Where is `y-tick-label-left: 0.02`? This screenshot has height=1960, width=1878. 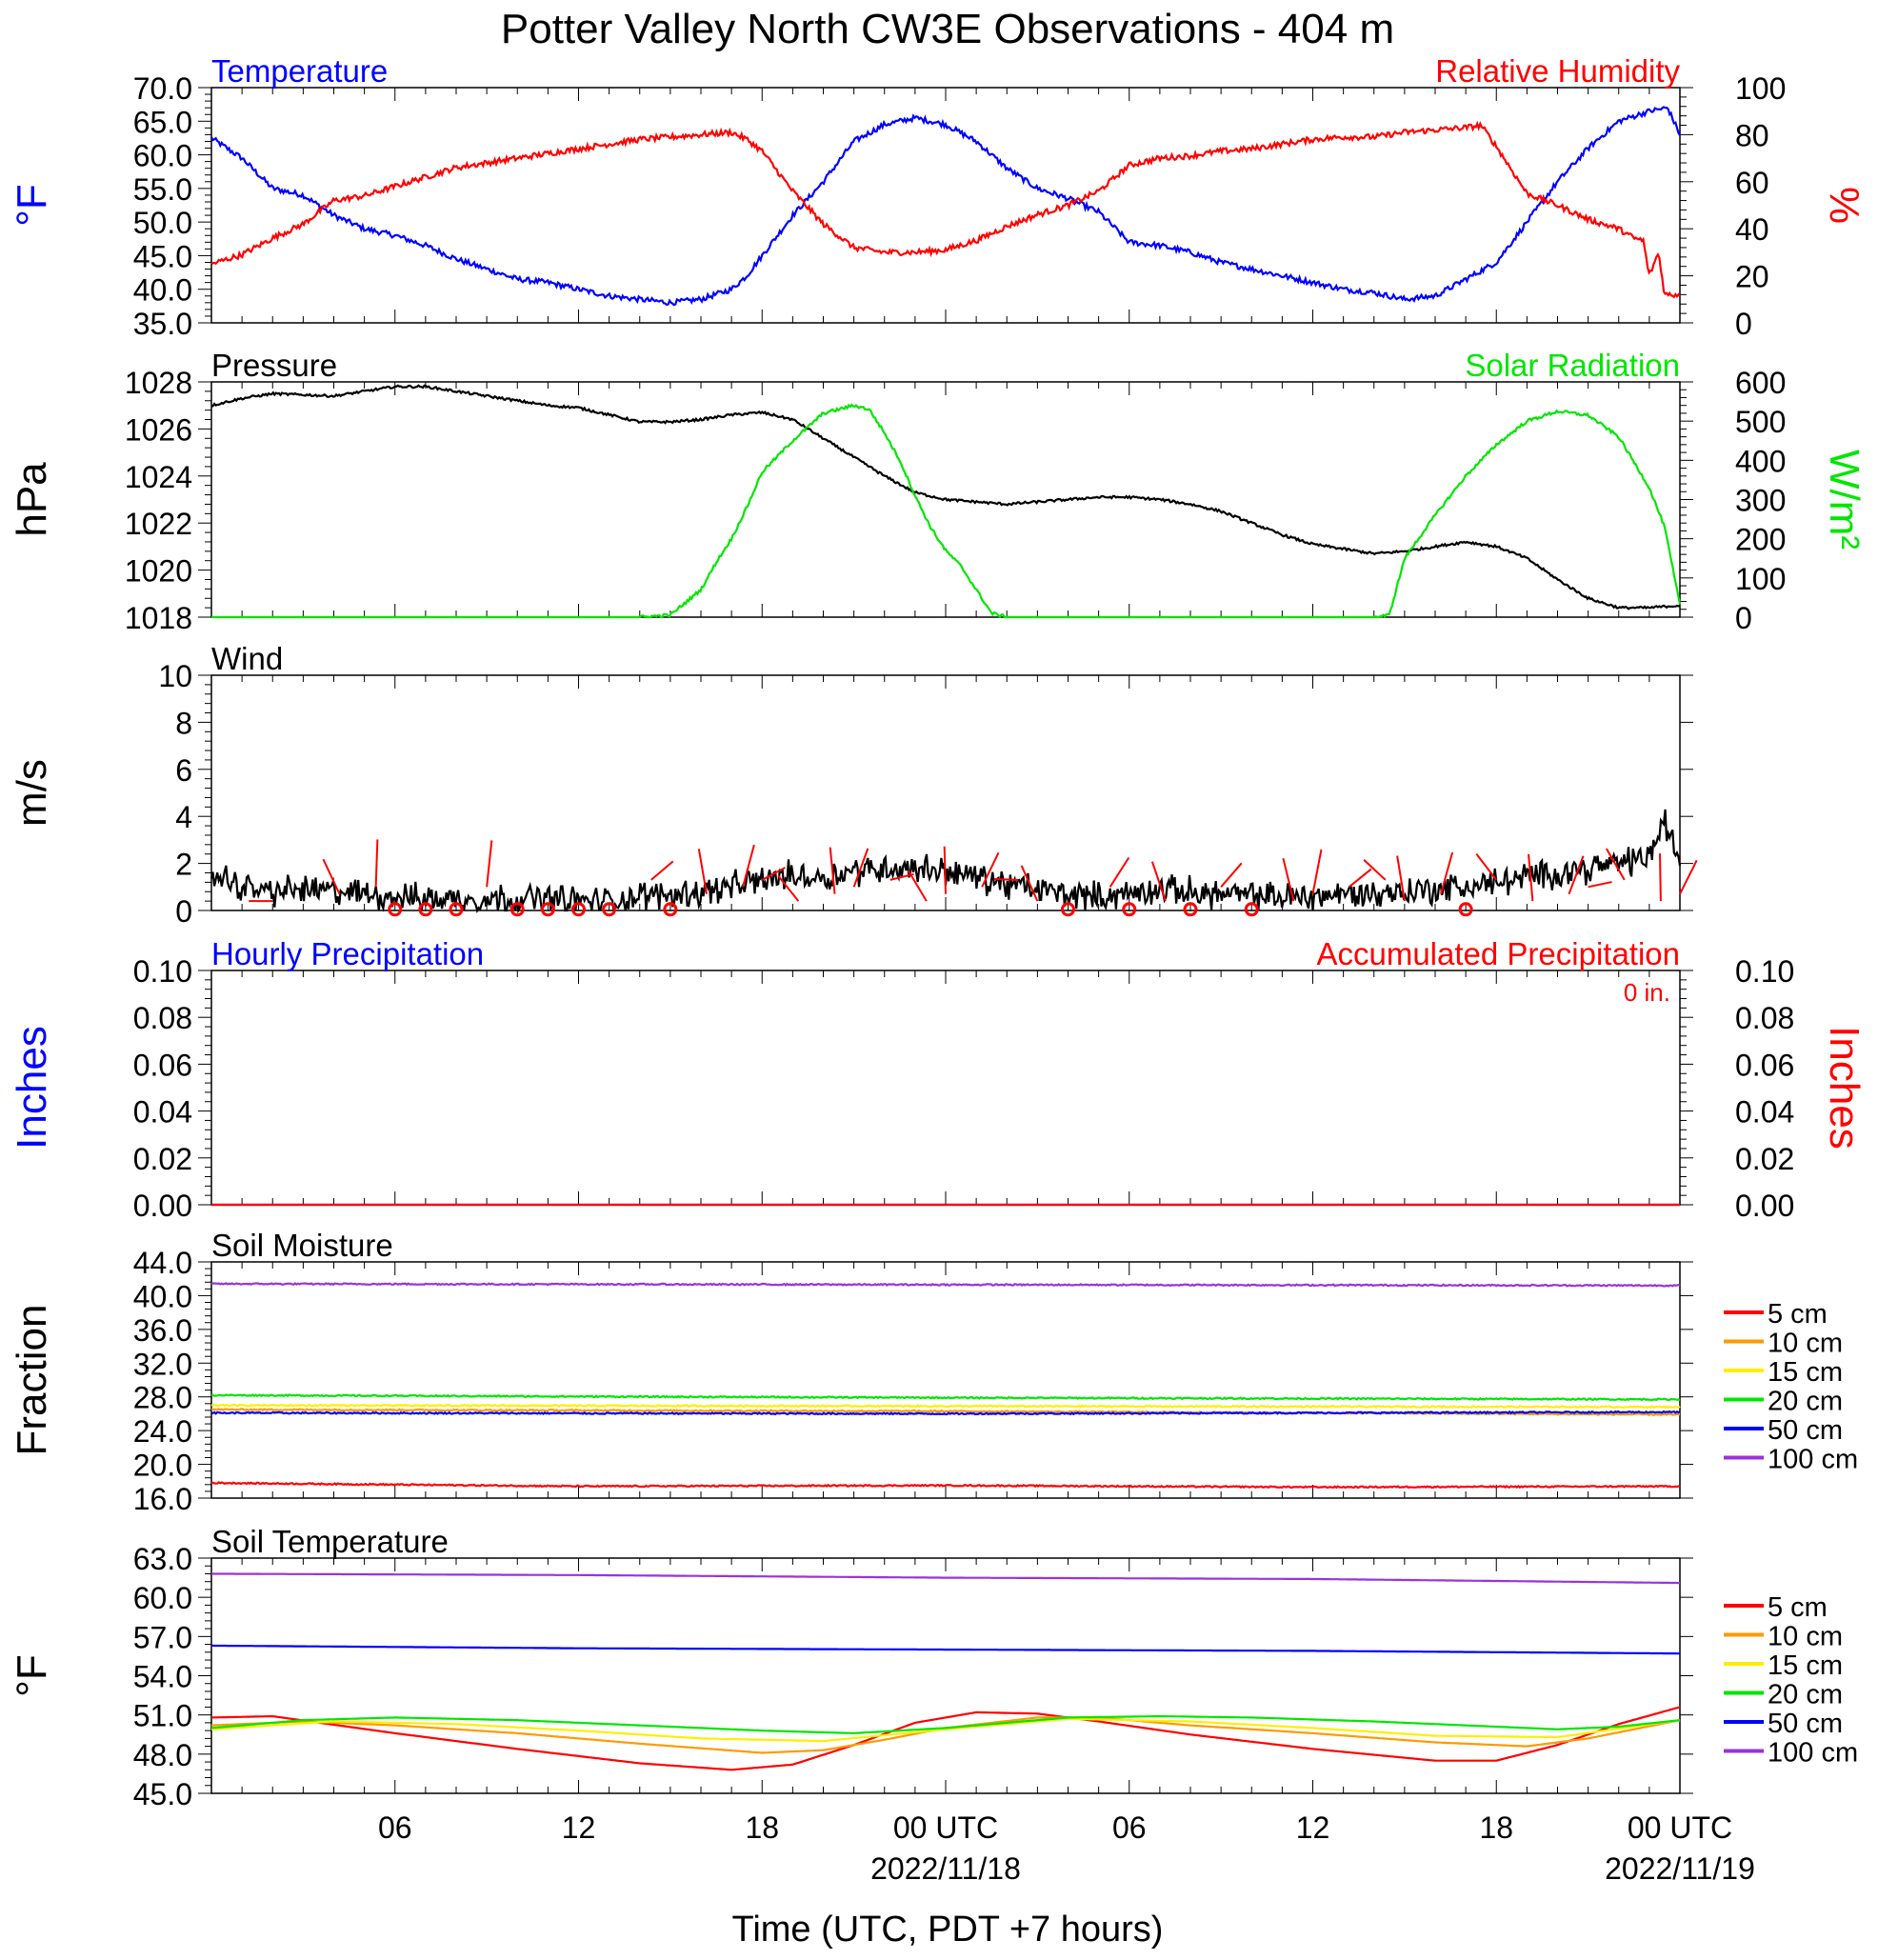 y-tick-label-left: 0.02 is located at coordinates (162, 1159).